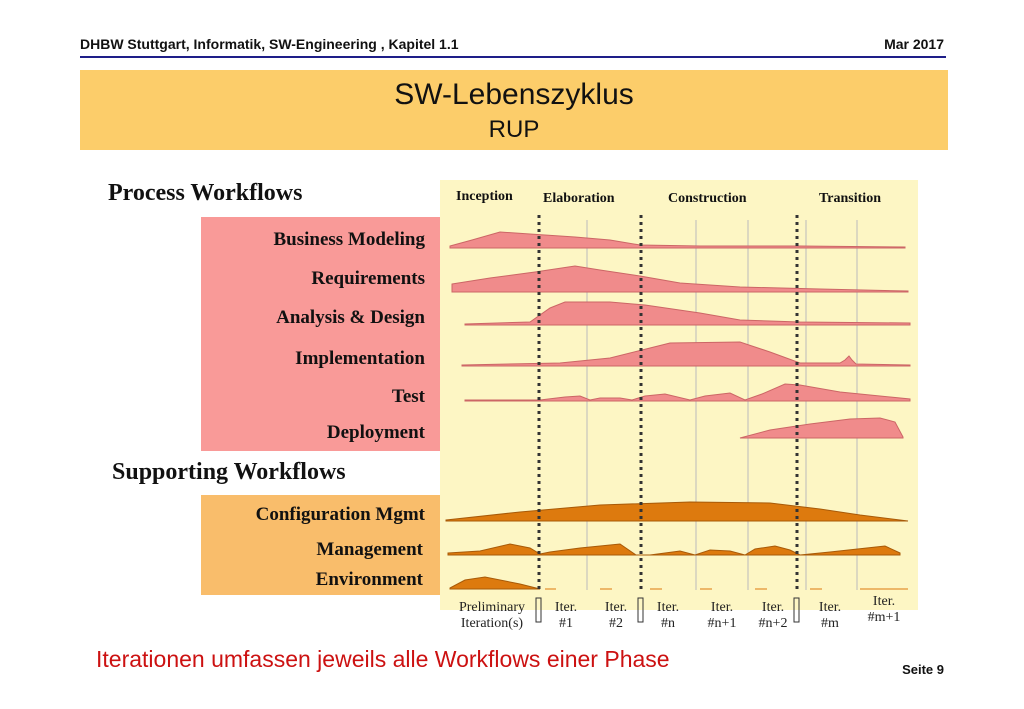 This screenshot has height=709, width=1024. What do you see at coordinates (368, 278) in the screenshot?
I see `workflow-requirements: Requirements` at bounding box center [368, 278].